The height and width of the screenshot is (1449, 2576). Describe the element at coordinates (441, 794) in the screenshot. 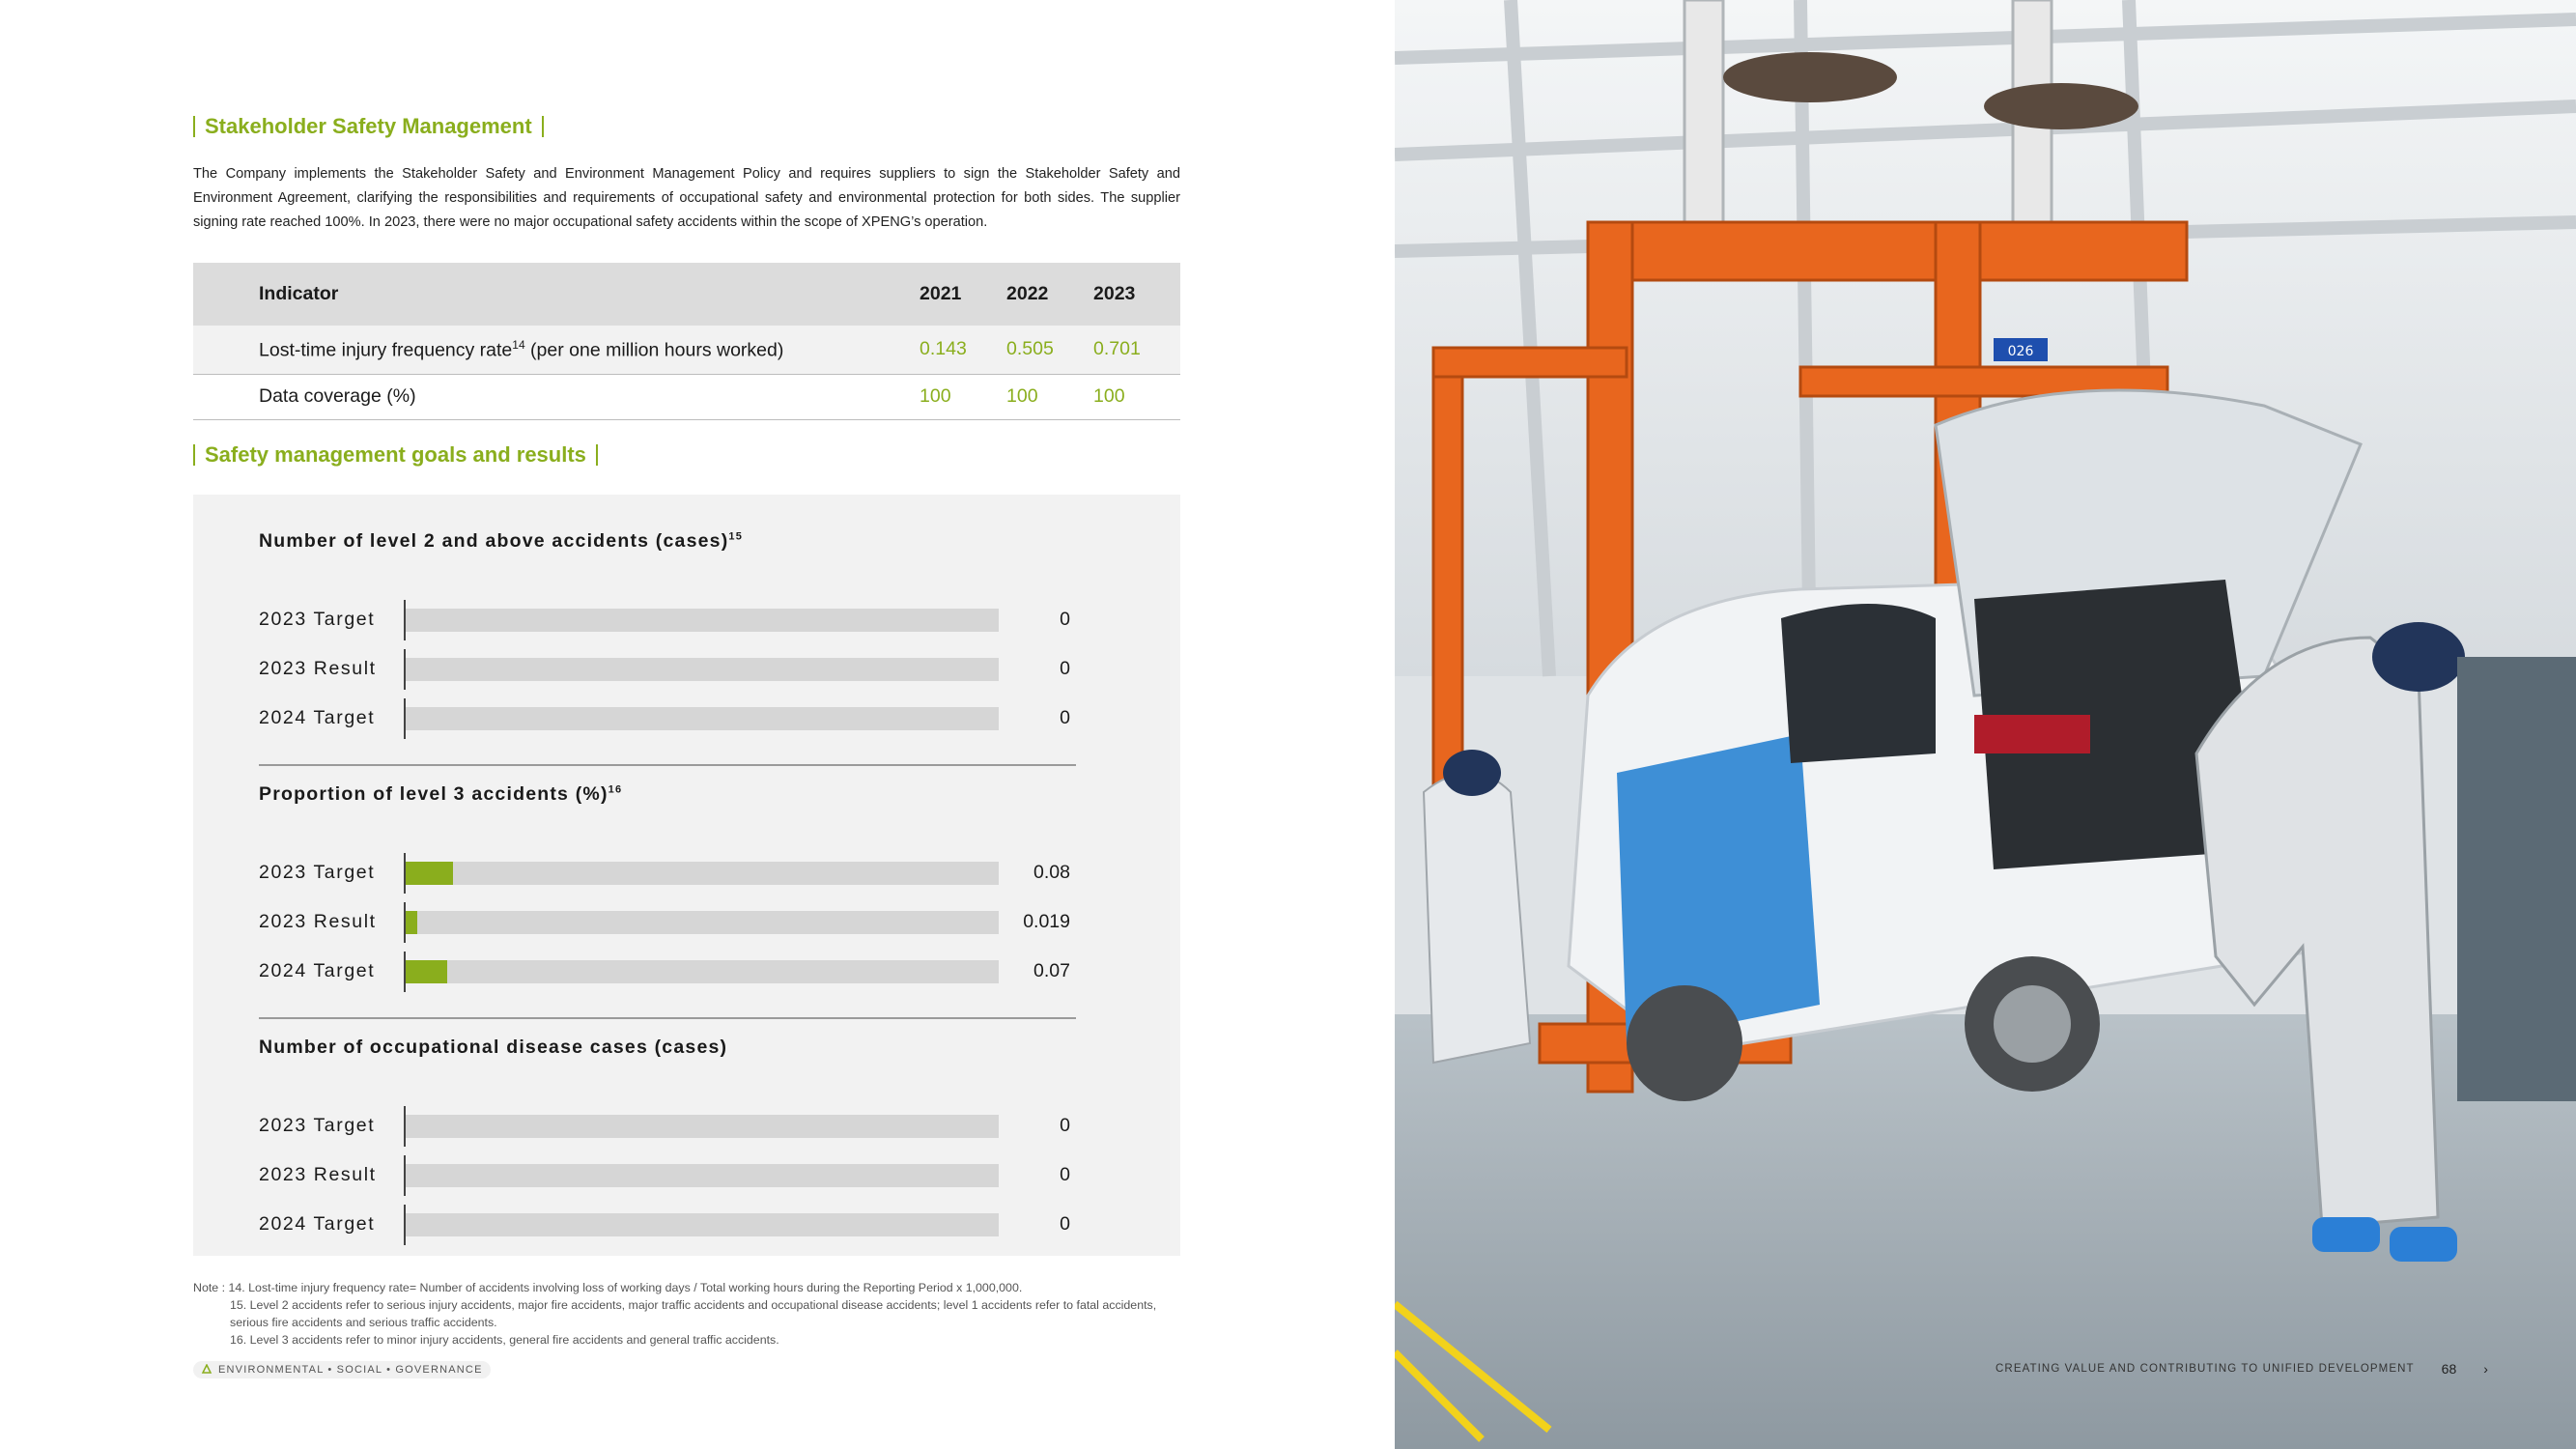

I see `chart-title: Proportion of level 3 accidents (%)16` at that location.